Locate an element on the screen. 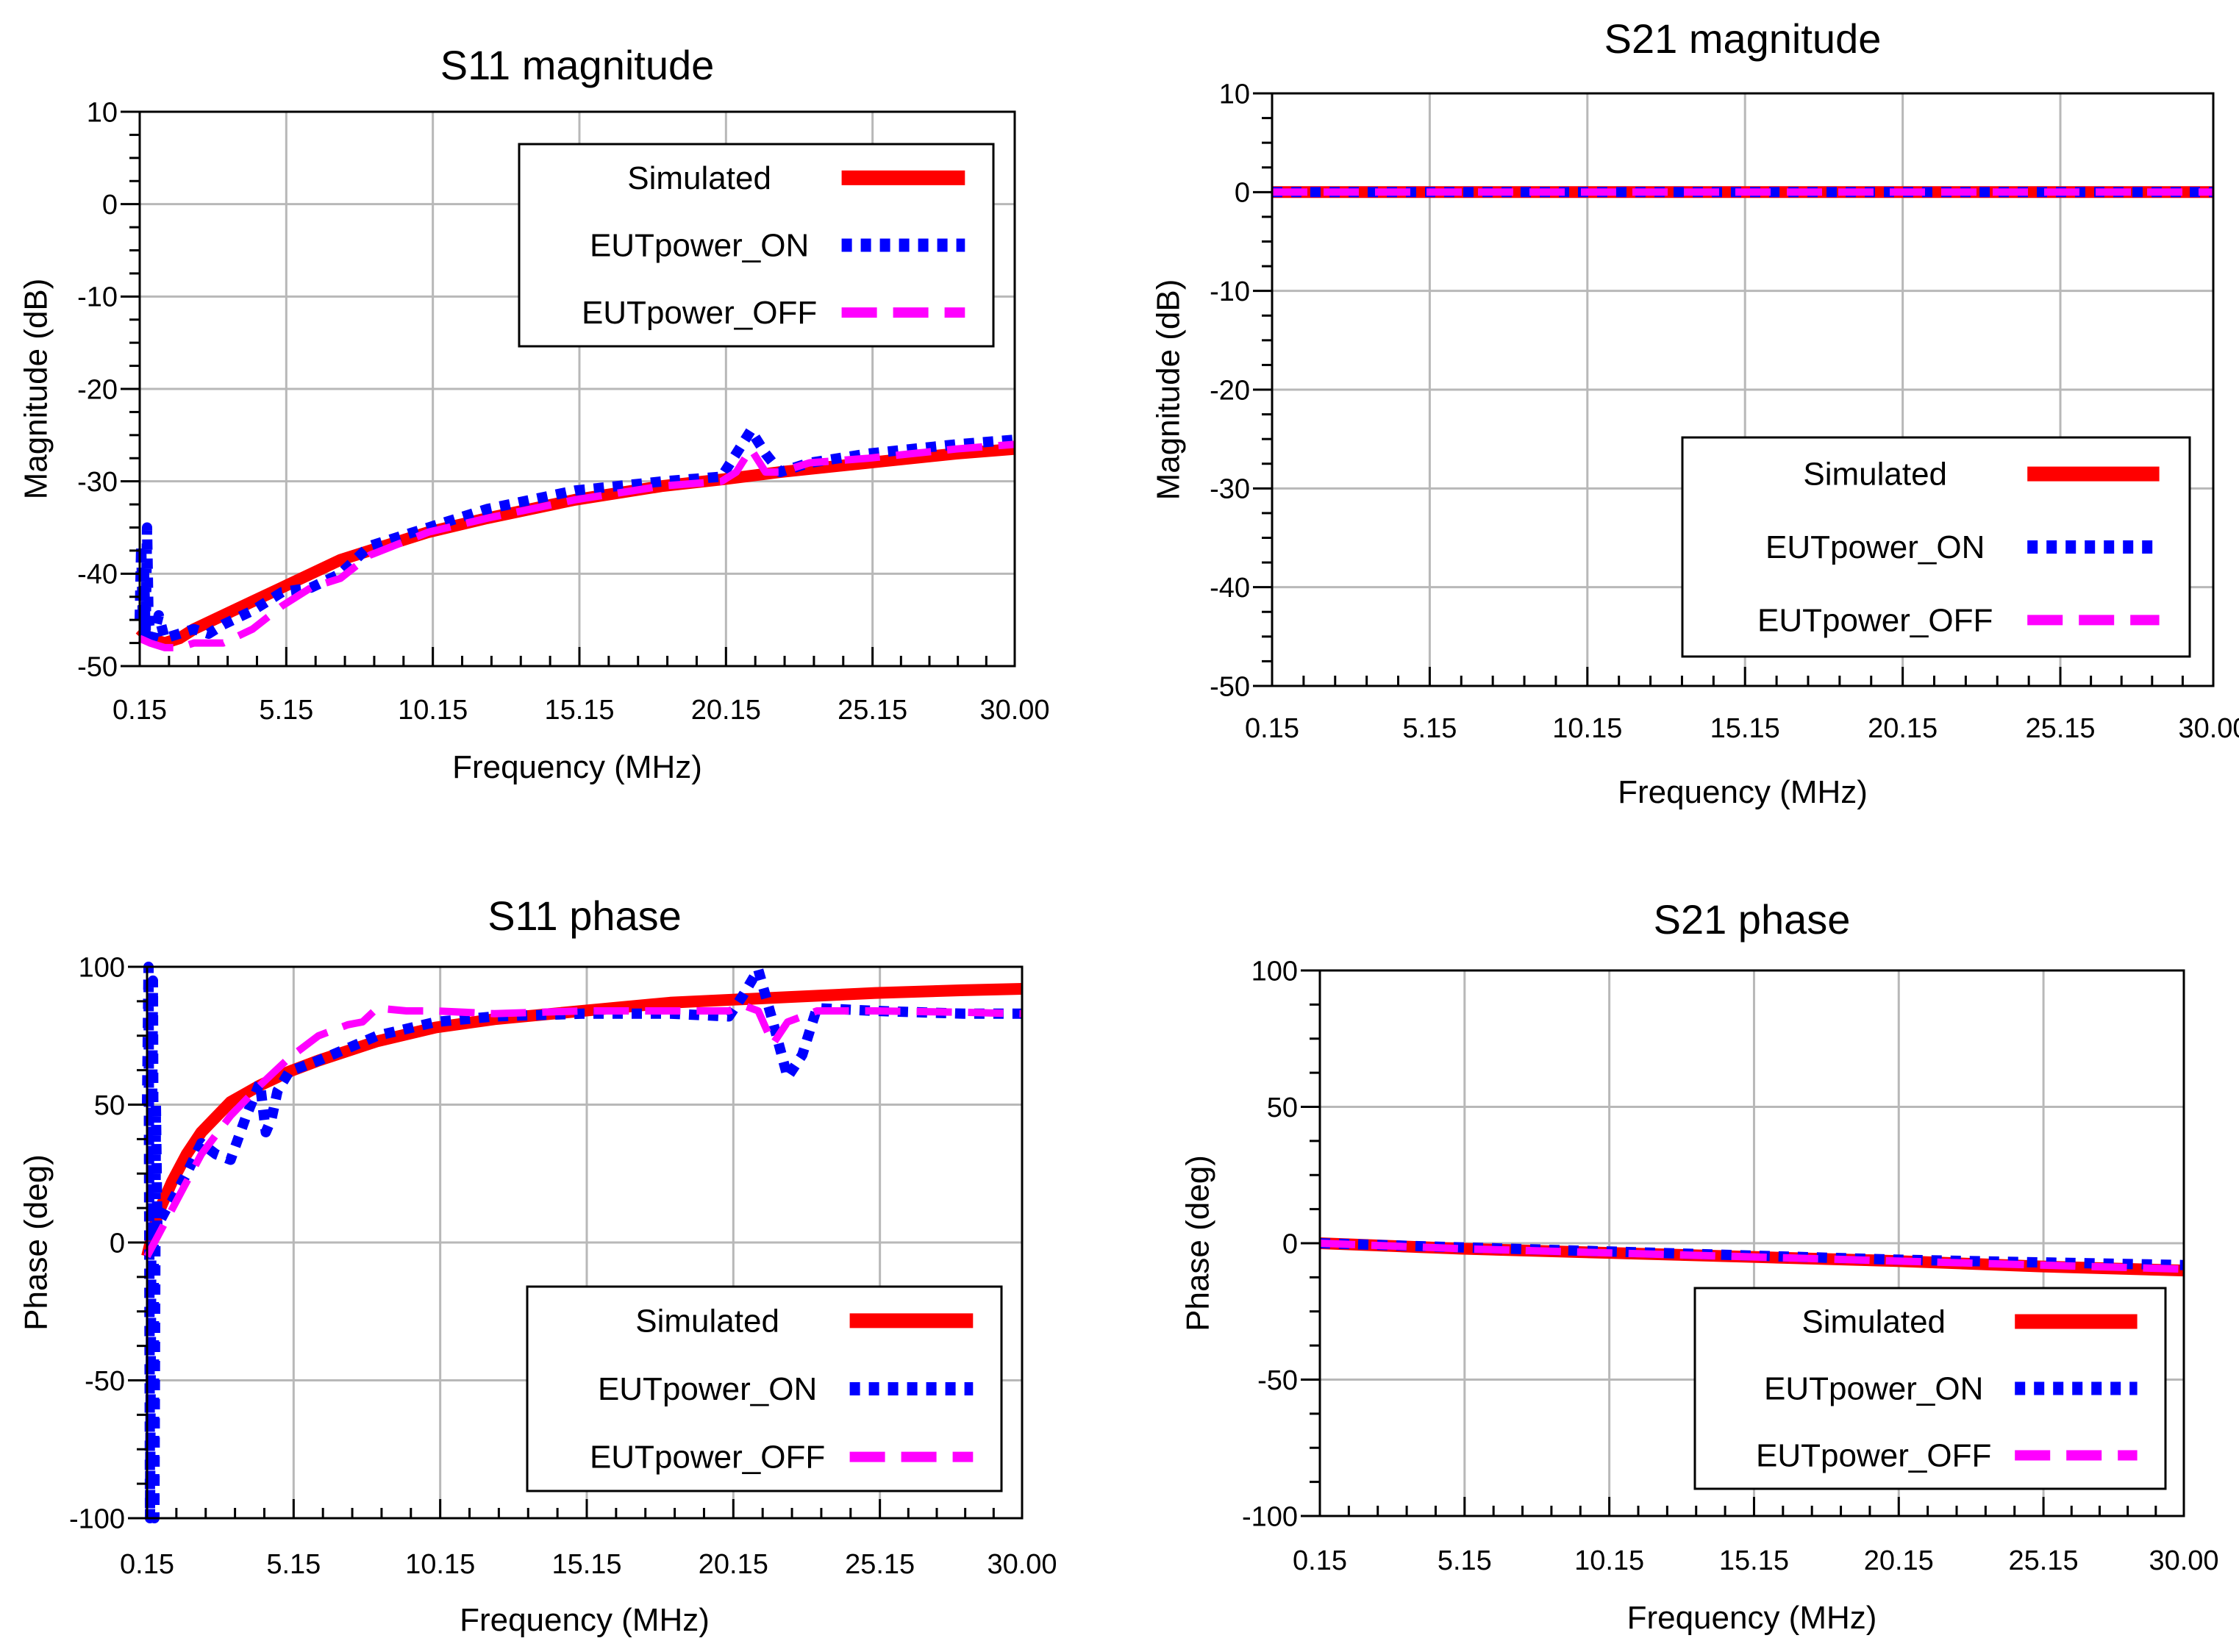 The image size is (2239, 1652). chart-title: S21 phase is located at coordinates (1753, 919).